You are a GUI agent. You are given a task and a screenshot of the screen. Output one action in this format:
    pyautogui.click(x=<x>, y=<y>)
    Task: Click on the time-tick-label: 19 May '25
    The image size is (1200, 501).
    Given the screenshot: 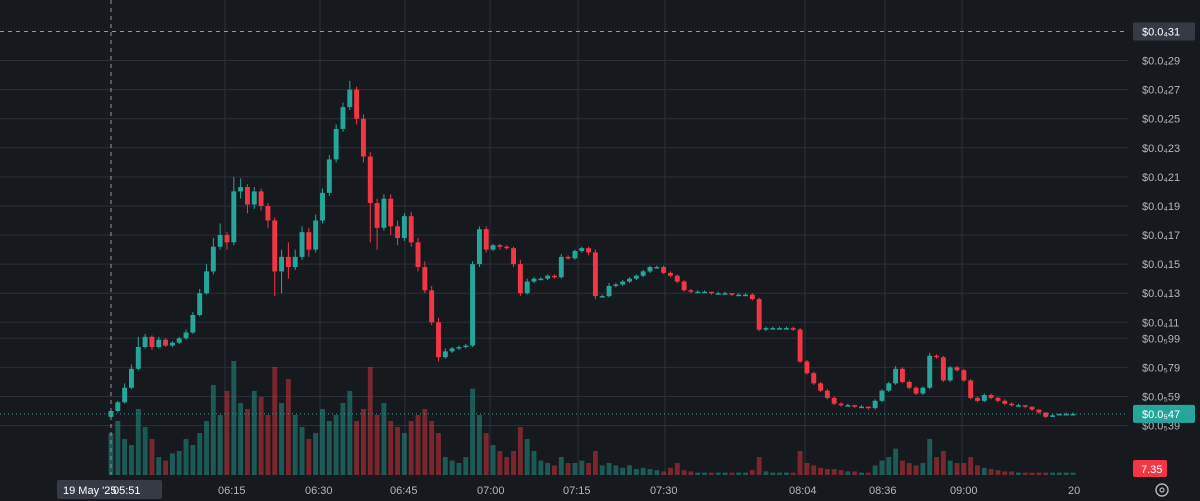 What is the action you would take?
    pyautogui.click(x=89, y=491)
    